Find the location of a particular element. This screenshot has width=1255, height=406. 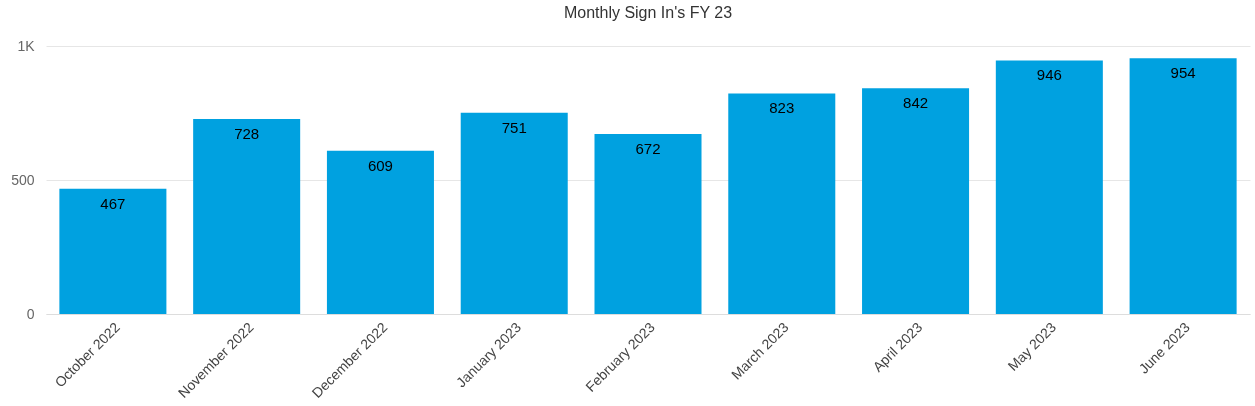

chart-title: Monthly Sign In's FY 23 is located at coordinates (648, 12).